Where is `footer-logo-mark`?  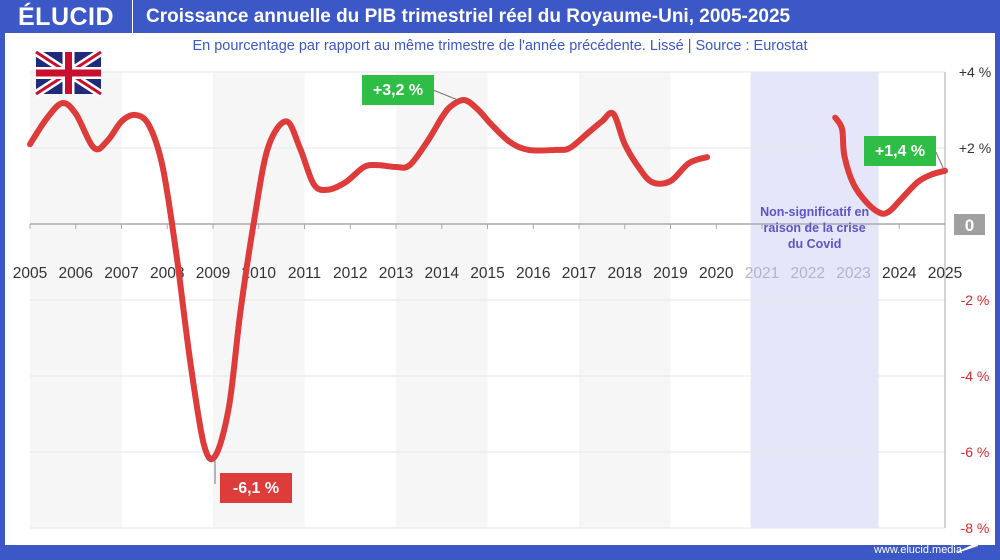
footer-logo-mark is located at coordinates (967, 547).